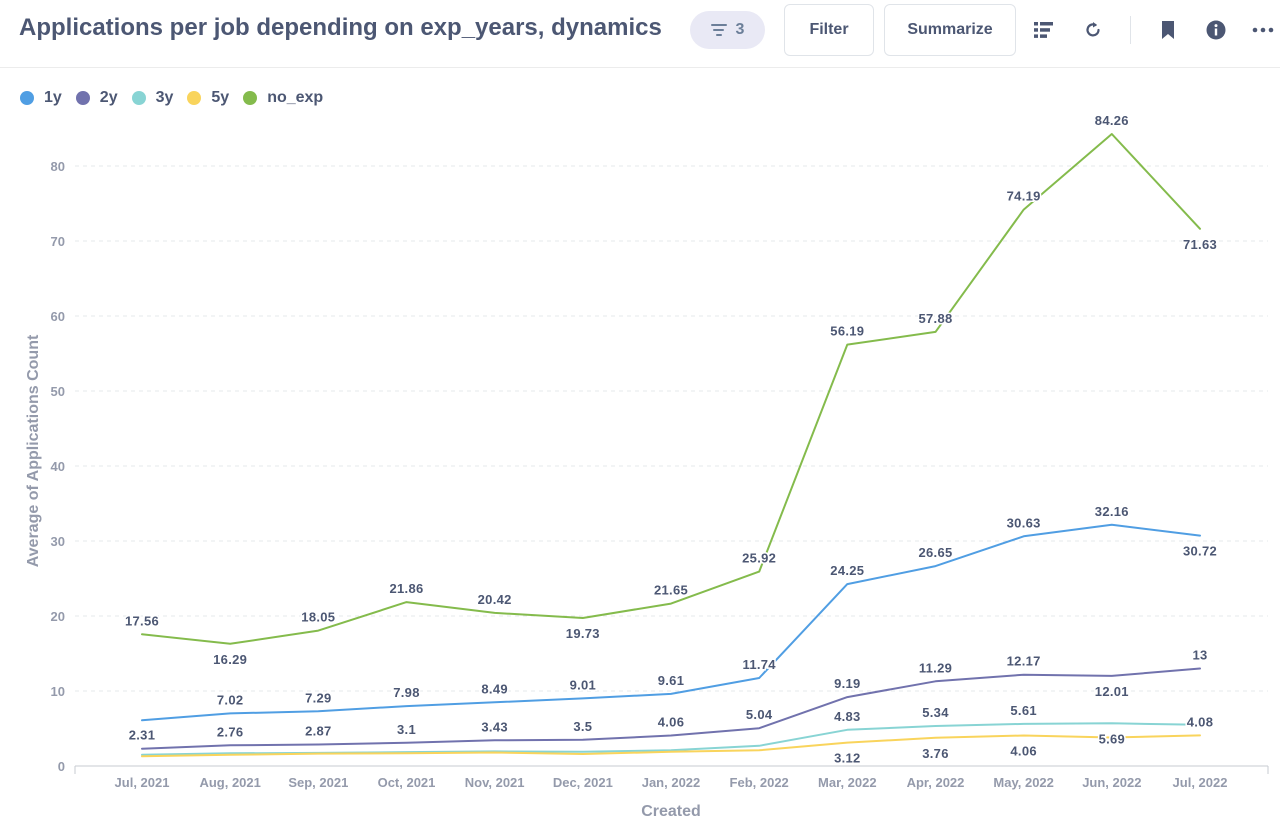  I want to click on data-label: 9.01, so click(583, 684).